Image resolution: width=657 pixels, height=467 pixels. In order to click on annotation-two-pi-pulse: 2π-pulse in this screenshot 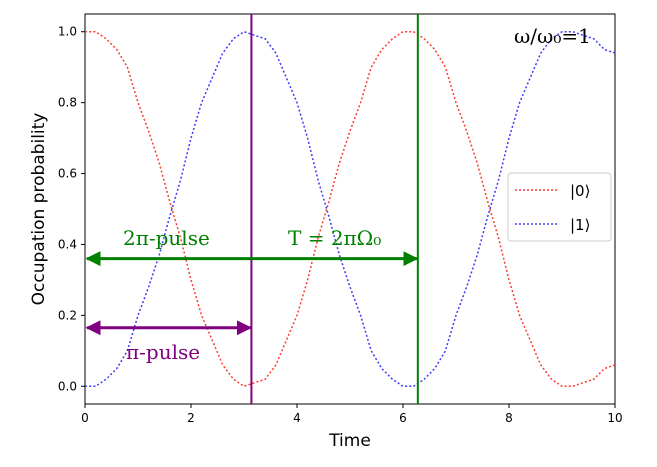, I will do `click(166, 238)`.